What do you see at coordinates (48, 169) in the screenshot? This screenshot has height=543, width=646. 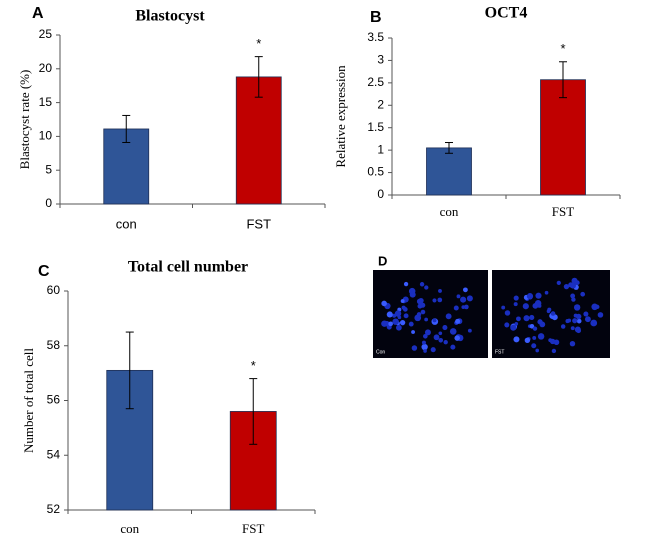 I see `y-tick-label: 5` at bounding box center [48, 169].